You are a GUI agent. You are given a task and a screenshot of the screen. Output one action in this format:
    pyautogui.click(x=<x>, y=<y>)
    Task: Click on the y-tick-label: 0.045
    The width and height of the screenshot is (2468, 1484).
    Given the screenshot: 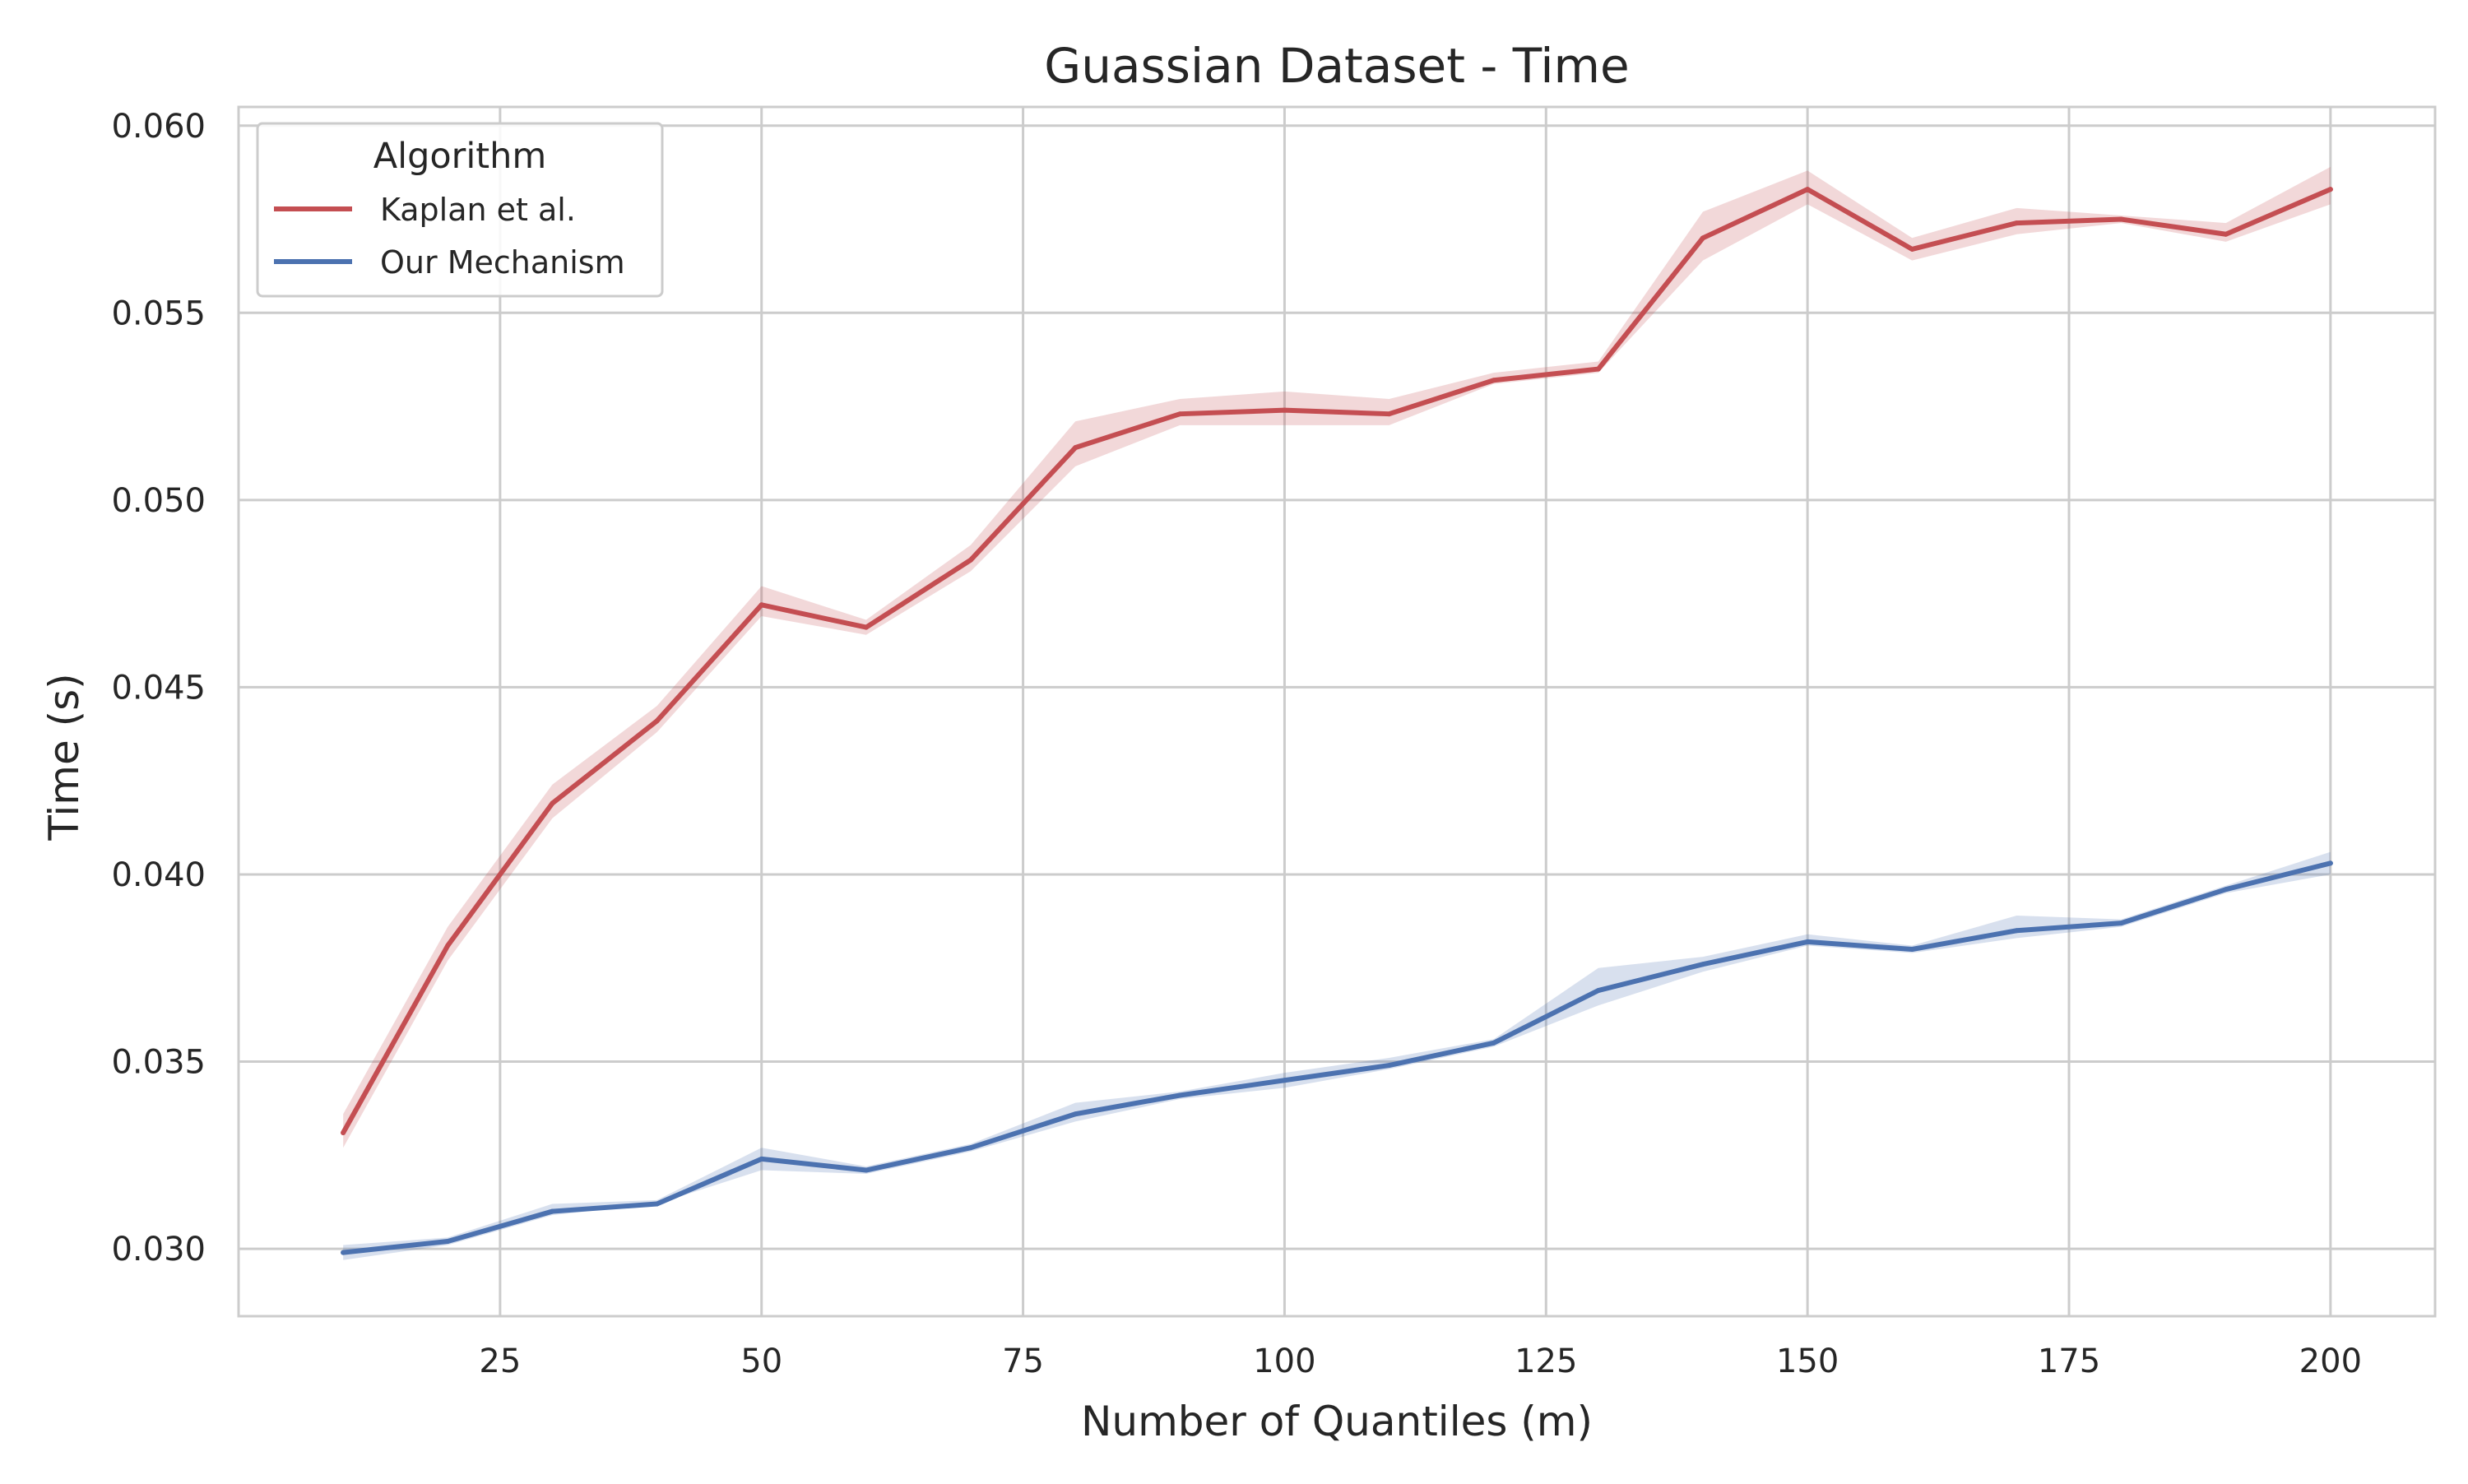 What is the action you would take?
    pyautogui.click(x=158, y=688)
    